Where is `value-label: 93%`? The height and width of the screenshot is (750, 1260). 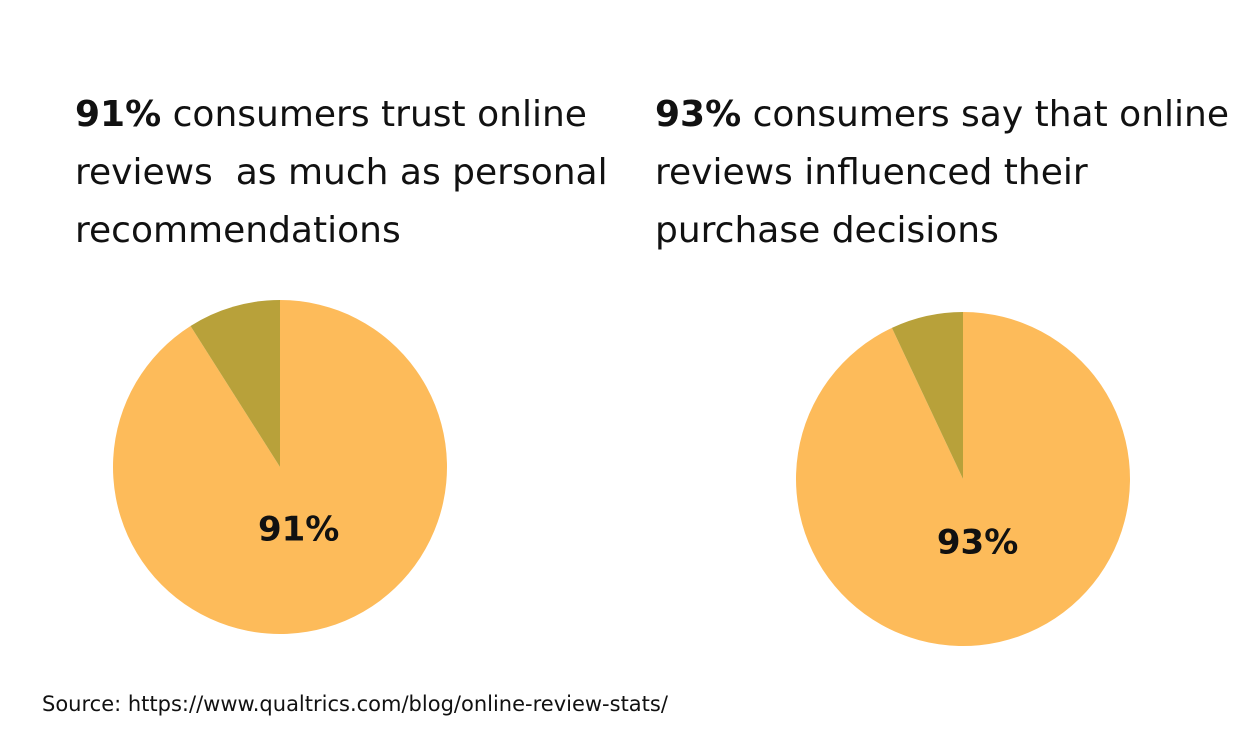
value-label: 93% is located at coordinates (977, 543).